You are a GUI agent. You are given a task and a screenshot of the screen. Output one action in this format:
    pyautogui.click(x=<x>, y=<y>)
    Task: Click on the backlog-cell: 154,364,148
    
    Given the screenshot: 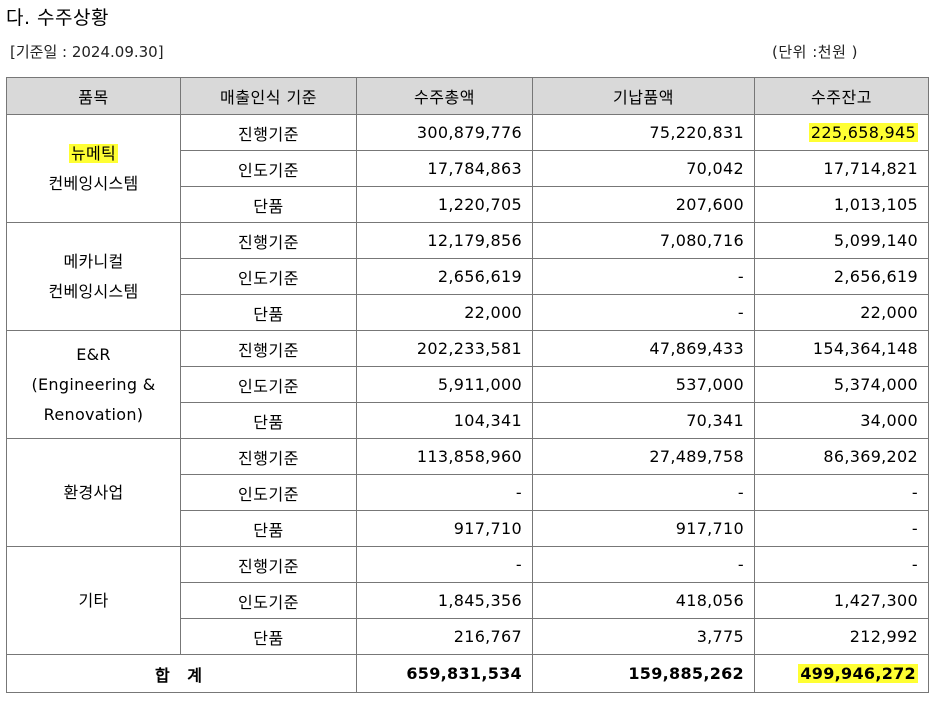 What is the action you would take?
    pyautogui.click(x=841, y=348)
    